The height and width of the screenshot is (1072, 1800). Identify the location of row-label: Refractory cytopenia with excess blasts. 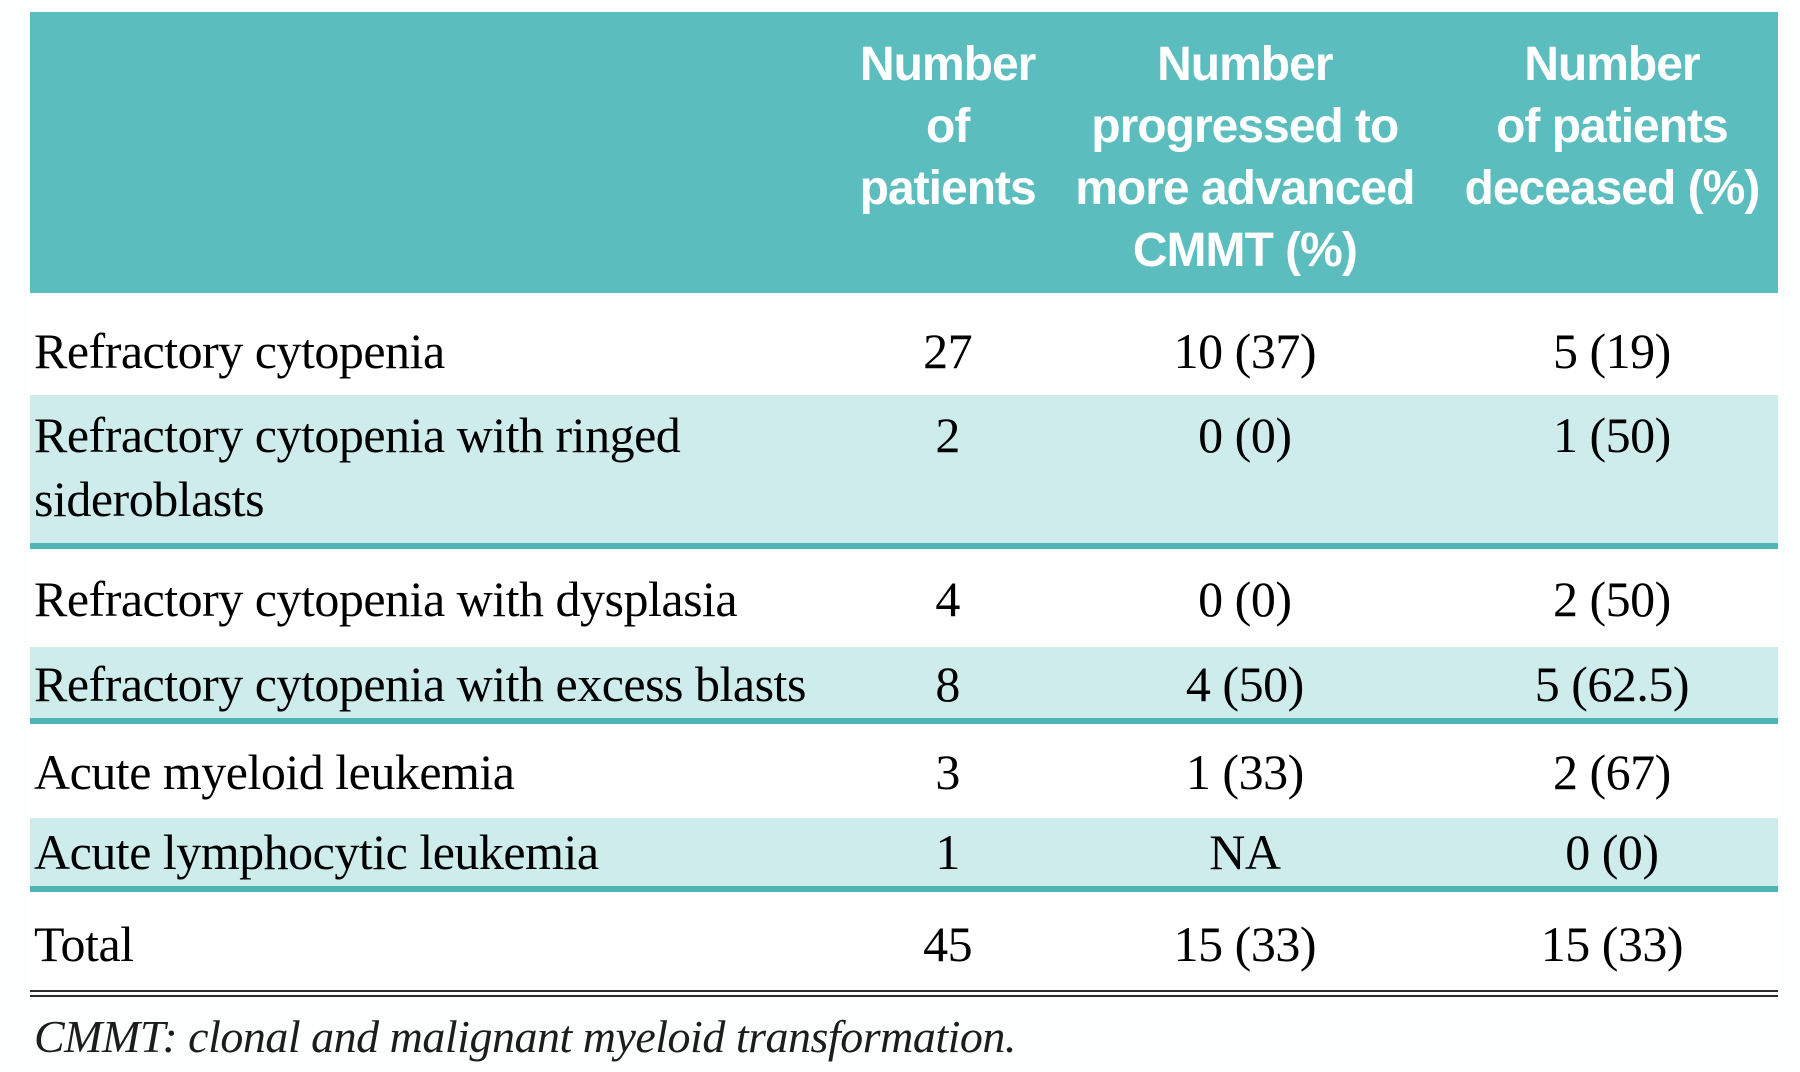
(420, 684).